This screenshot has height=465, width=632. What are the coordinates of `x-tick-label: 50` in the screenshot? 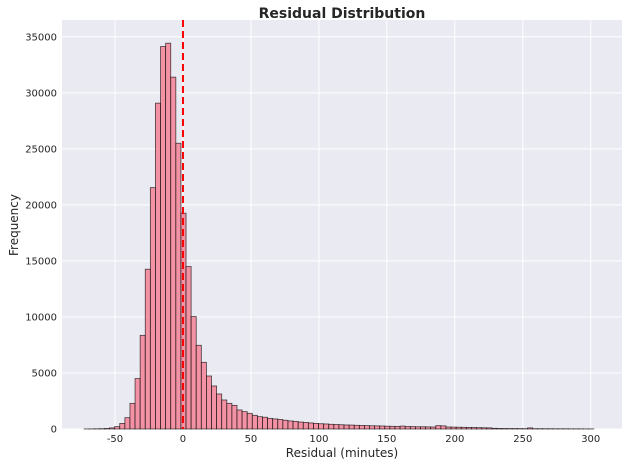 It's located at (251, 439).